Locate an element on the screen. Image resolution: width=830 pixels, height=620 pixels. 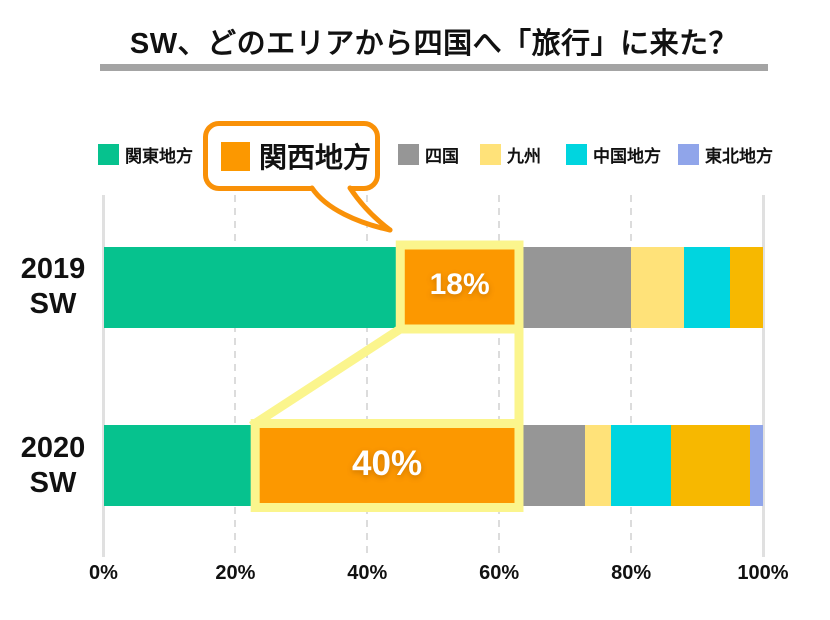
x-axis-tick-label: 40% is located at coordinates (367, 573).